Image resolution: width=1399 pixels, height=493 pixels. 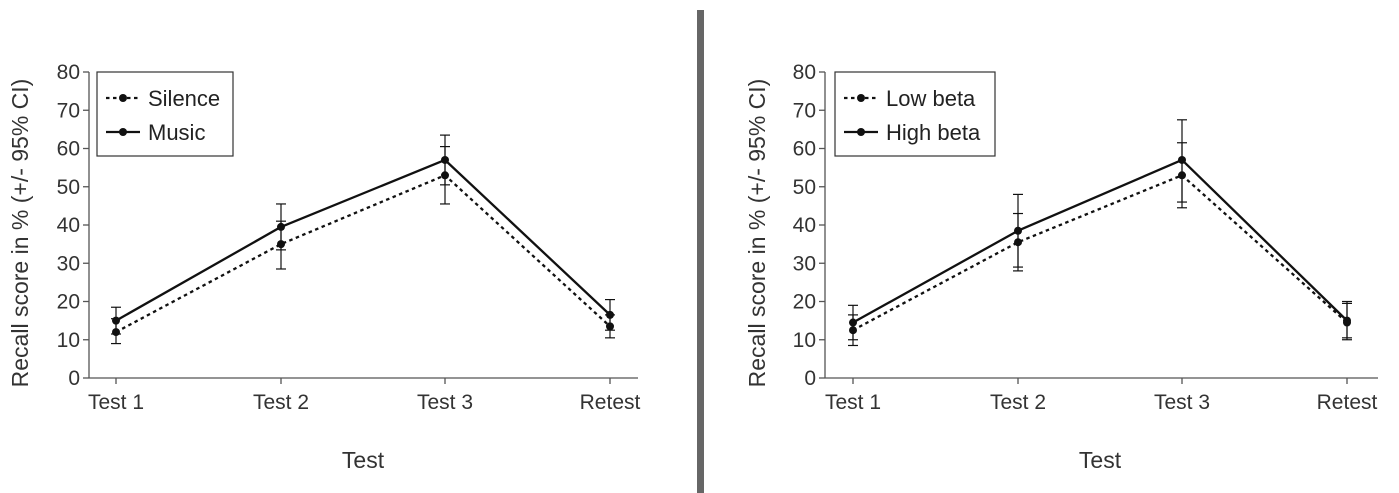 I want to click on panel-divider, so click(x=700, y=251).